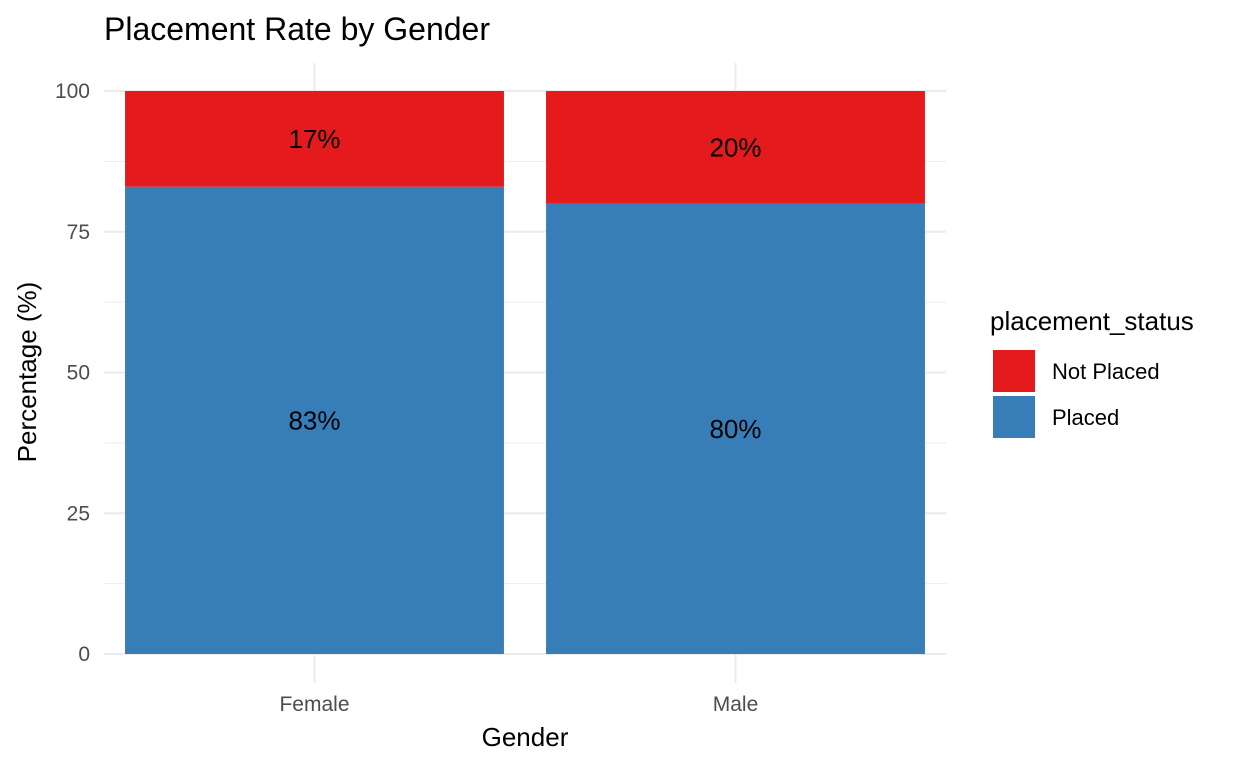  Describe the element at coordinates (1076, 394) in the screenshot. I see `legend-entries: Not Placed Placed` at that location.